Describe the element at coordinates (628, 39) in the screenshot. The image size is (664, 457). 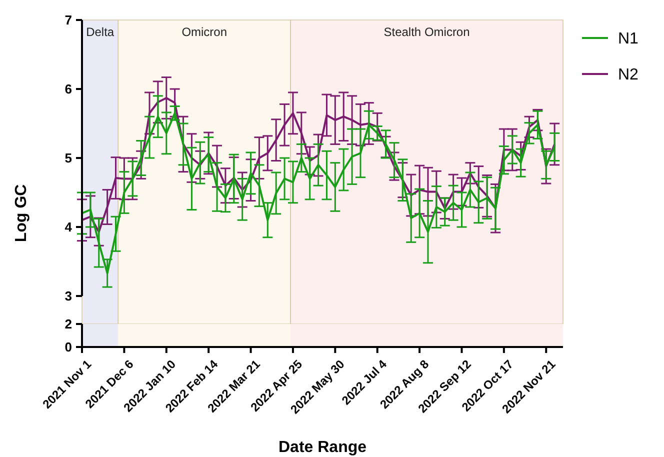
I see `legend-label: N1` at that location.